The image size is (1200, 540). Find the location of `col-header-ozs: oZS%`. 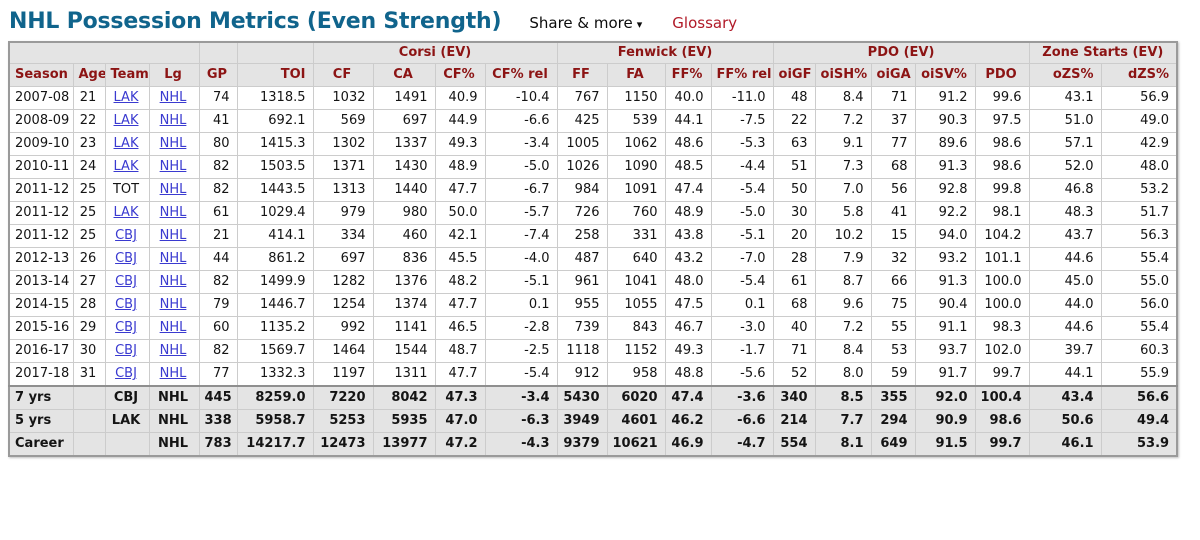

col-header-ozs: oZS% is located at coordinates (1065, 75).